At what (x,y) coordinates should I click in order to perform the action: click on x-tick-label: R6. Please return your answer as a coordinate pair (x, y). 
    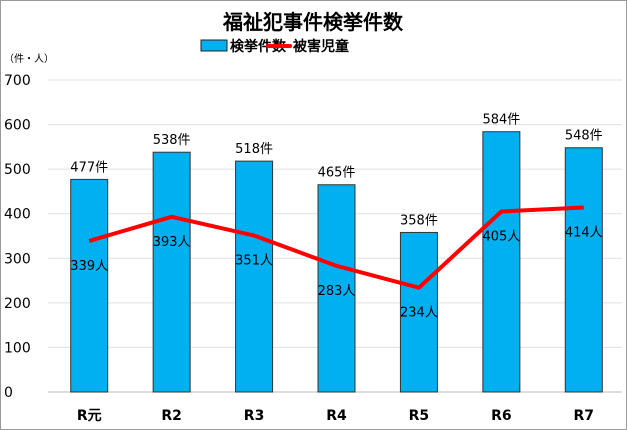
    Looking at the image, I should click on (501, 416).